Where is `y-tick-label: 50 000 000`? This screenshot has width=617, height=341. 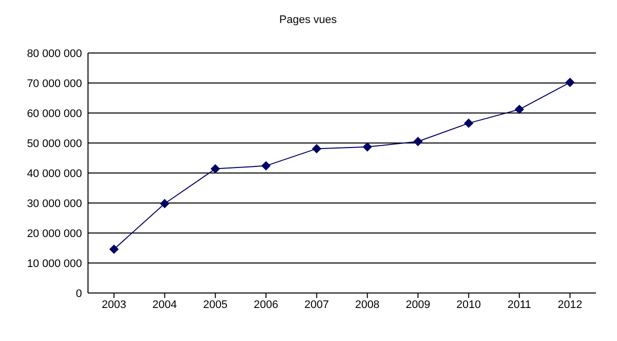
y-tick-label: 50 000 000 is located at coordinates (54, 144).